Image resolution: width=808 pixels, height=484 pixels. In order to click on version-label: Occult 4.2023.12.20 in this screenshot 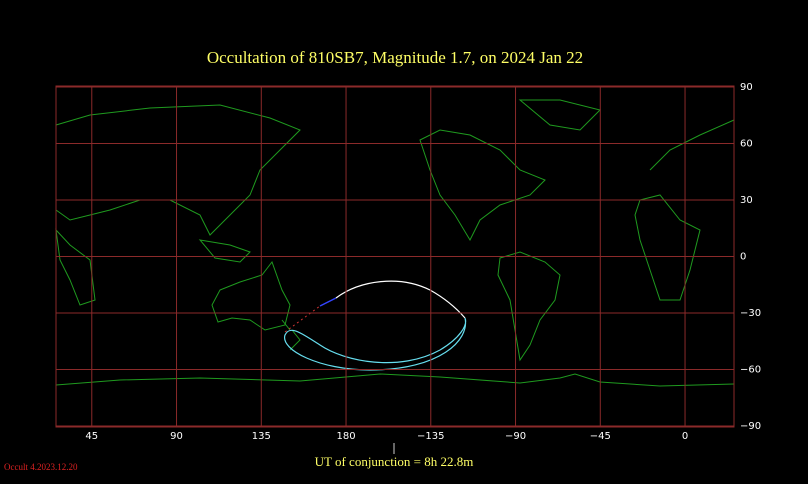, I will do `click(41, 467)`.